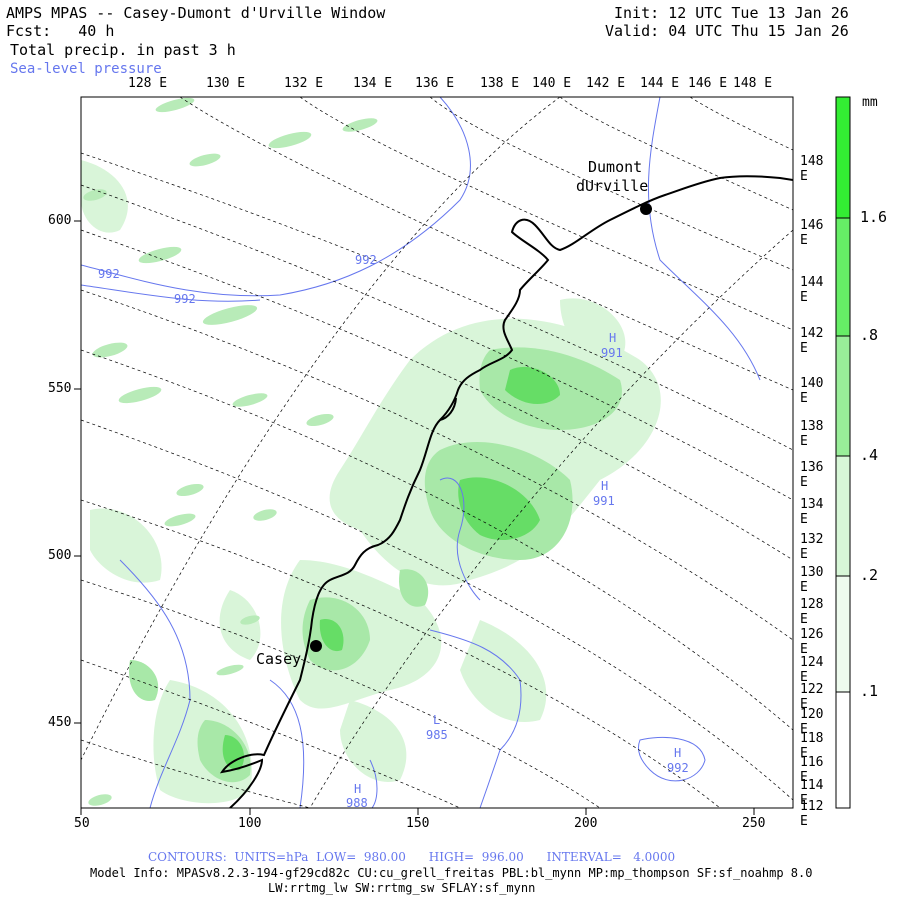  I want to click on dumont-label-line2: dUrville, so click(612, 186).